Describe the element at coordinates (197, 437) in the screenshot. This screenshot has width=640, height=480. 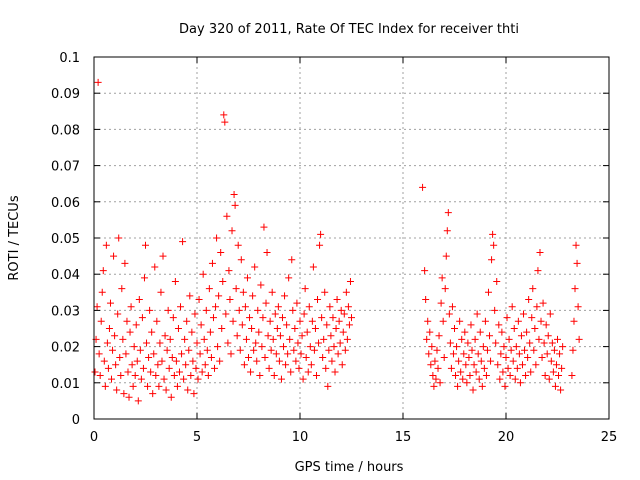
I see `x-tick-label: 5` at that location.